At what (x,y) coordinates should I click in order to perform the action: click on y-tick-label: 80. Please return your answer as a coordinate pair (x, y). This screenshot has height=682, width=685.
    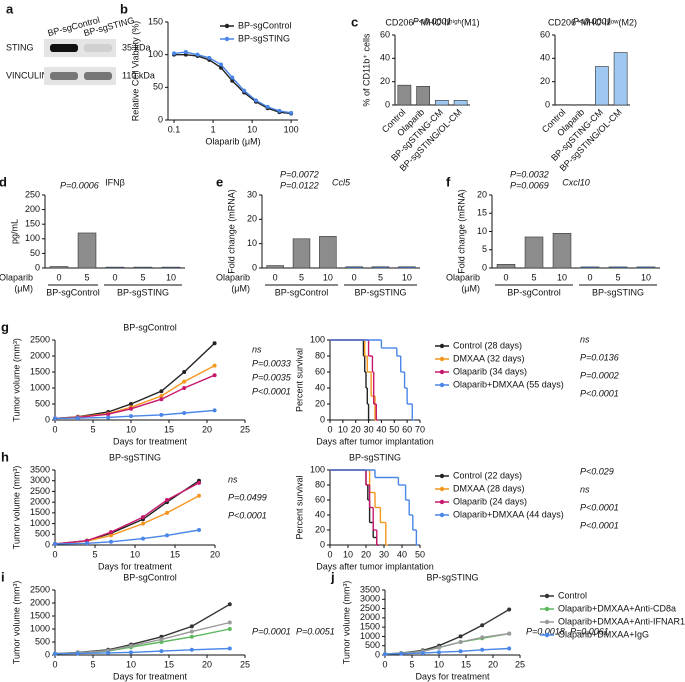
    Looking at the image, I should click on (320, 484).